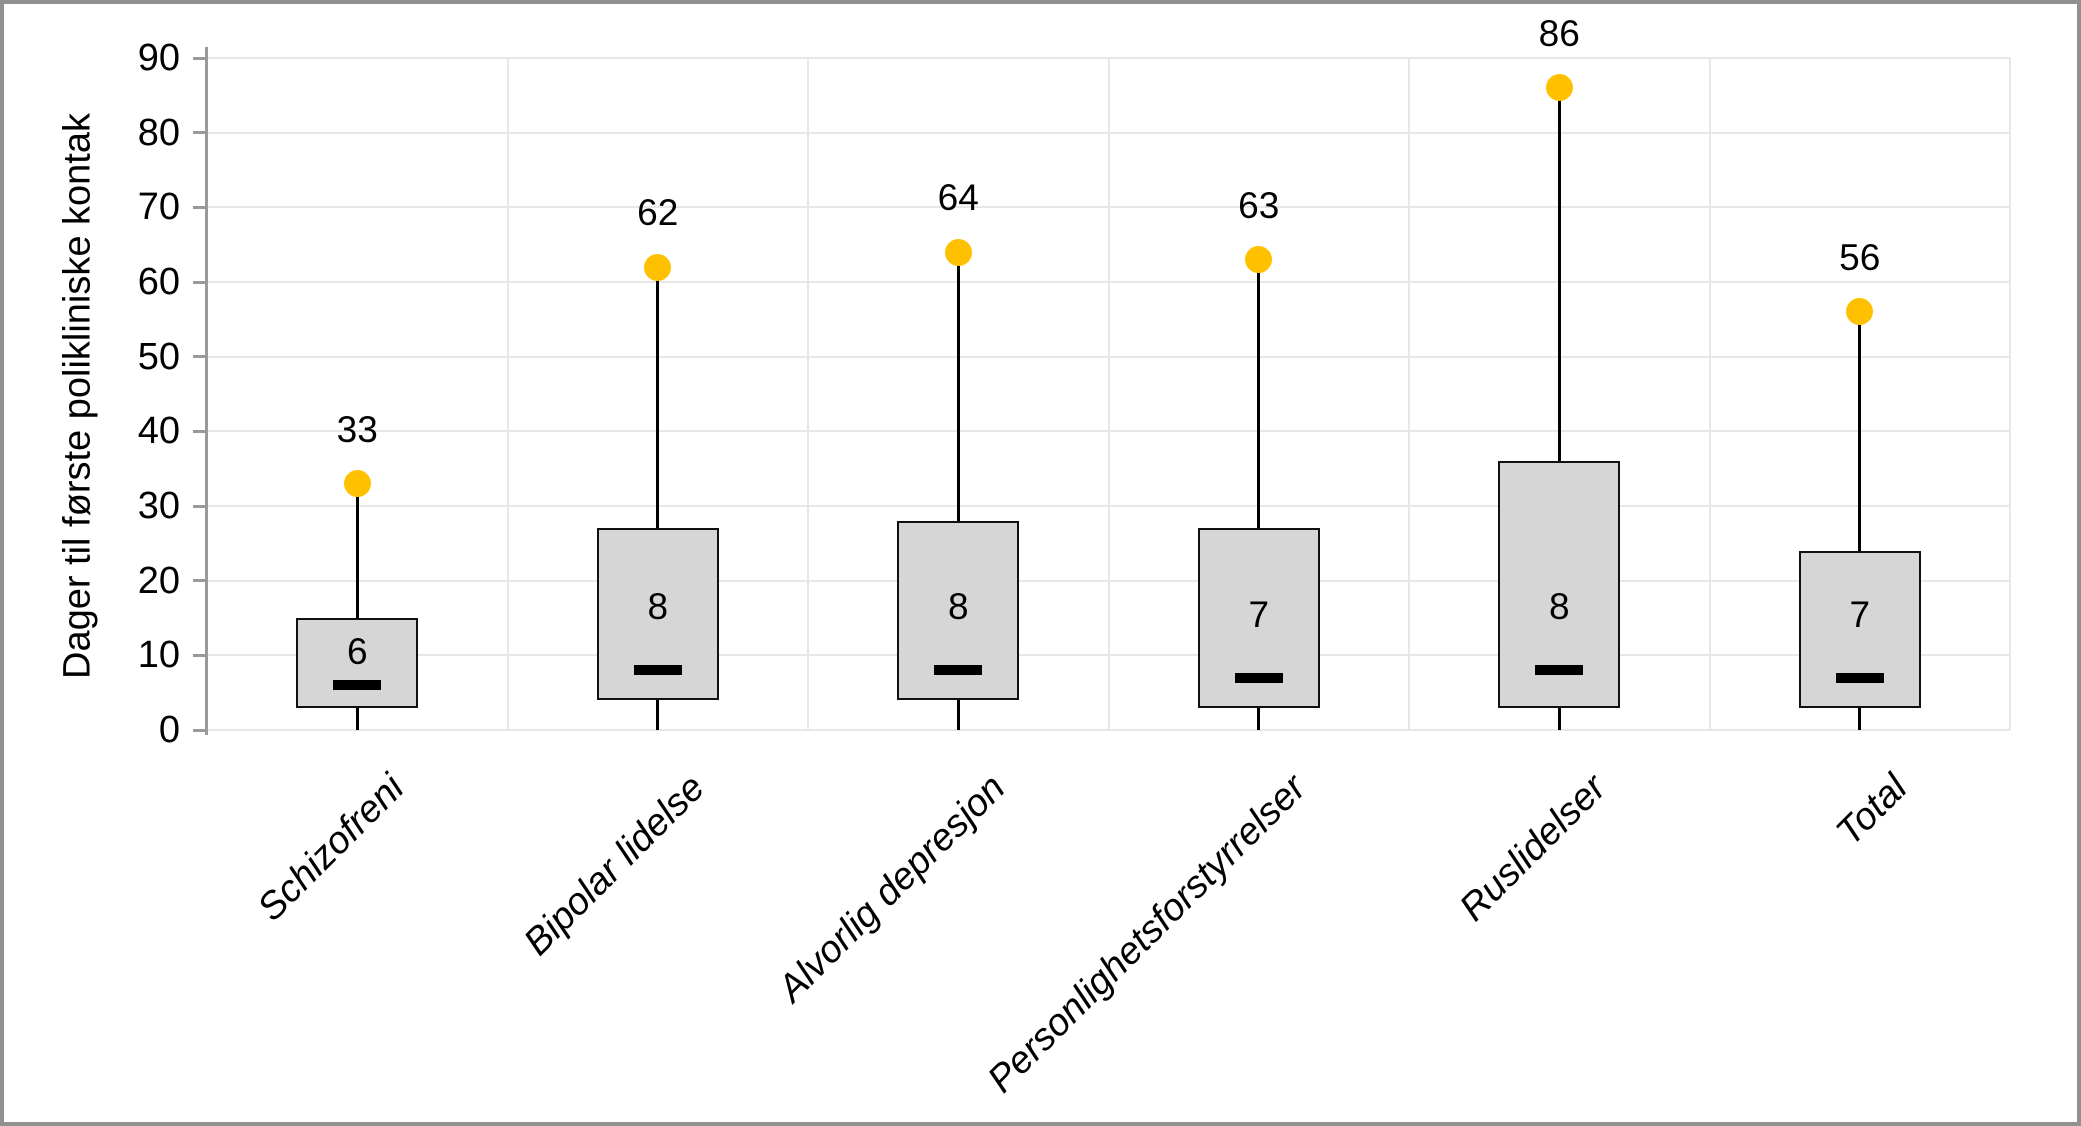 The height and width of the screenshot is (1126, 2081). I want to click on upper-value-label: 62, so click(658, 213).